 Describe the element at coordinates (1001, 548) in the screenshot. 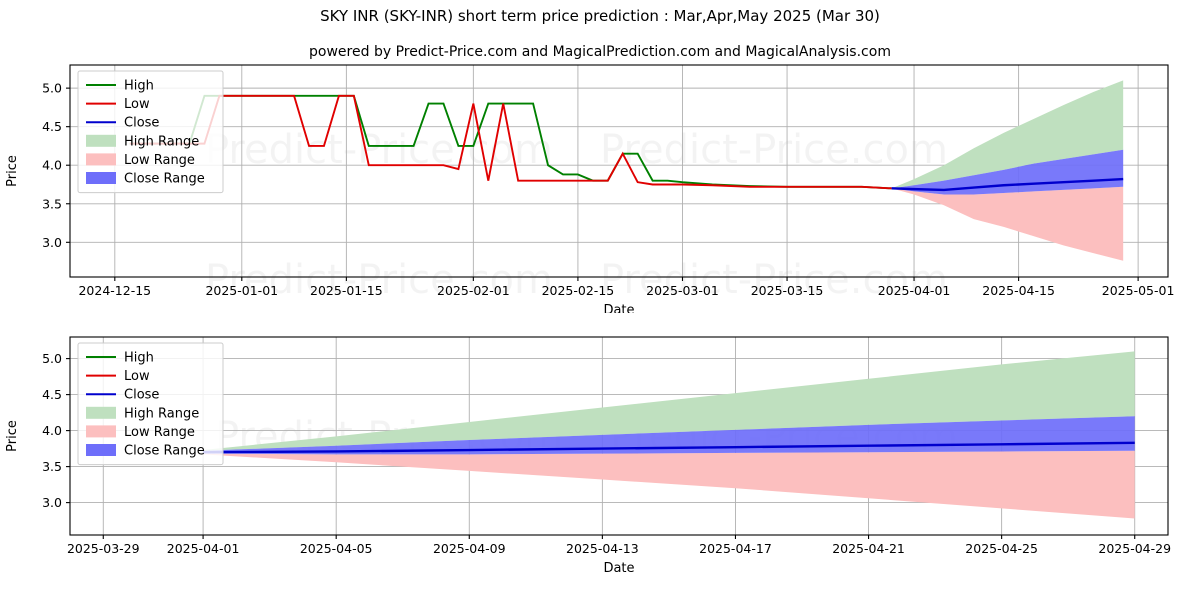

I see `x-tick-label: 2025-04-25` at that location.